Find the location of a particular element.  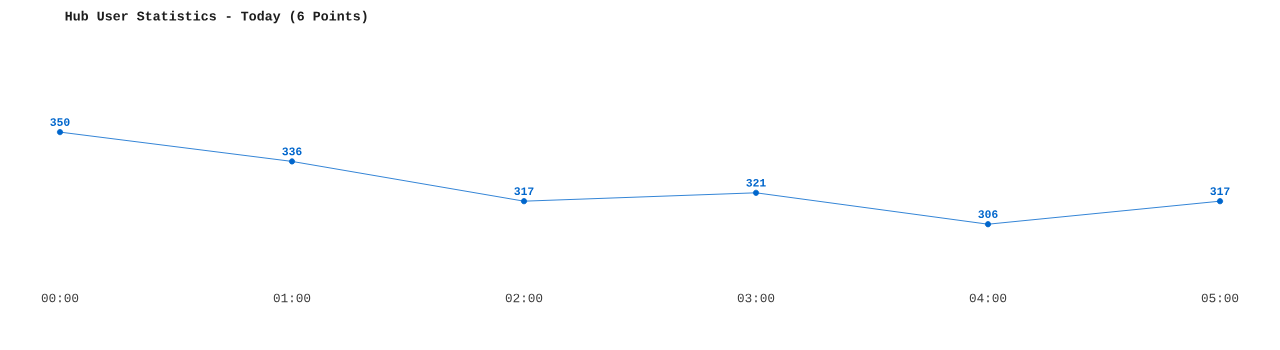

x-tick-label: 03:00 is located at coordinates (756, 298).